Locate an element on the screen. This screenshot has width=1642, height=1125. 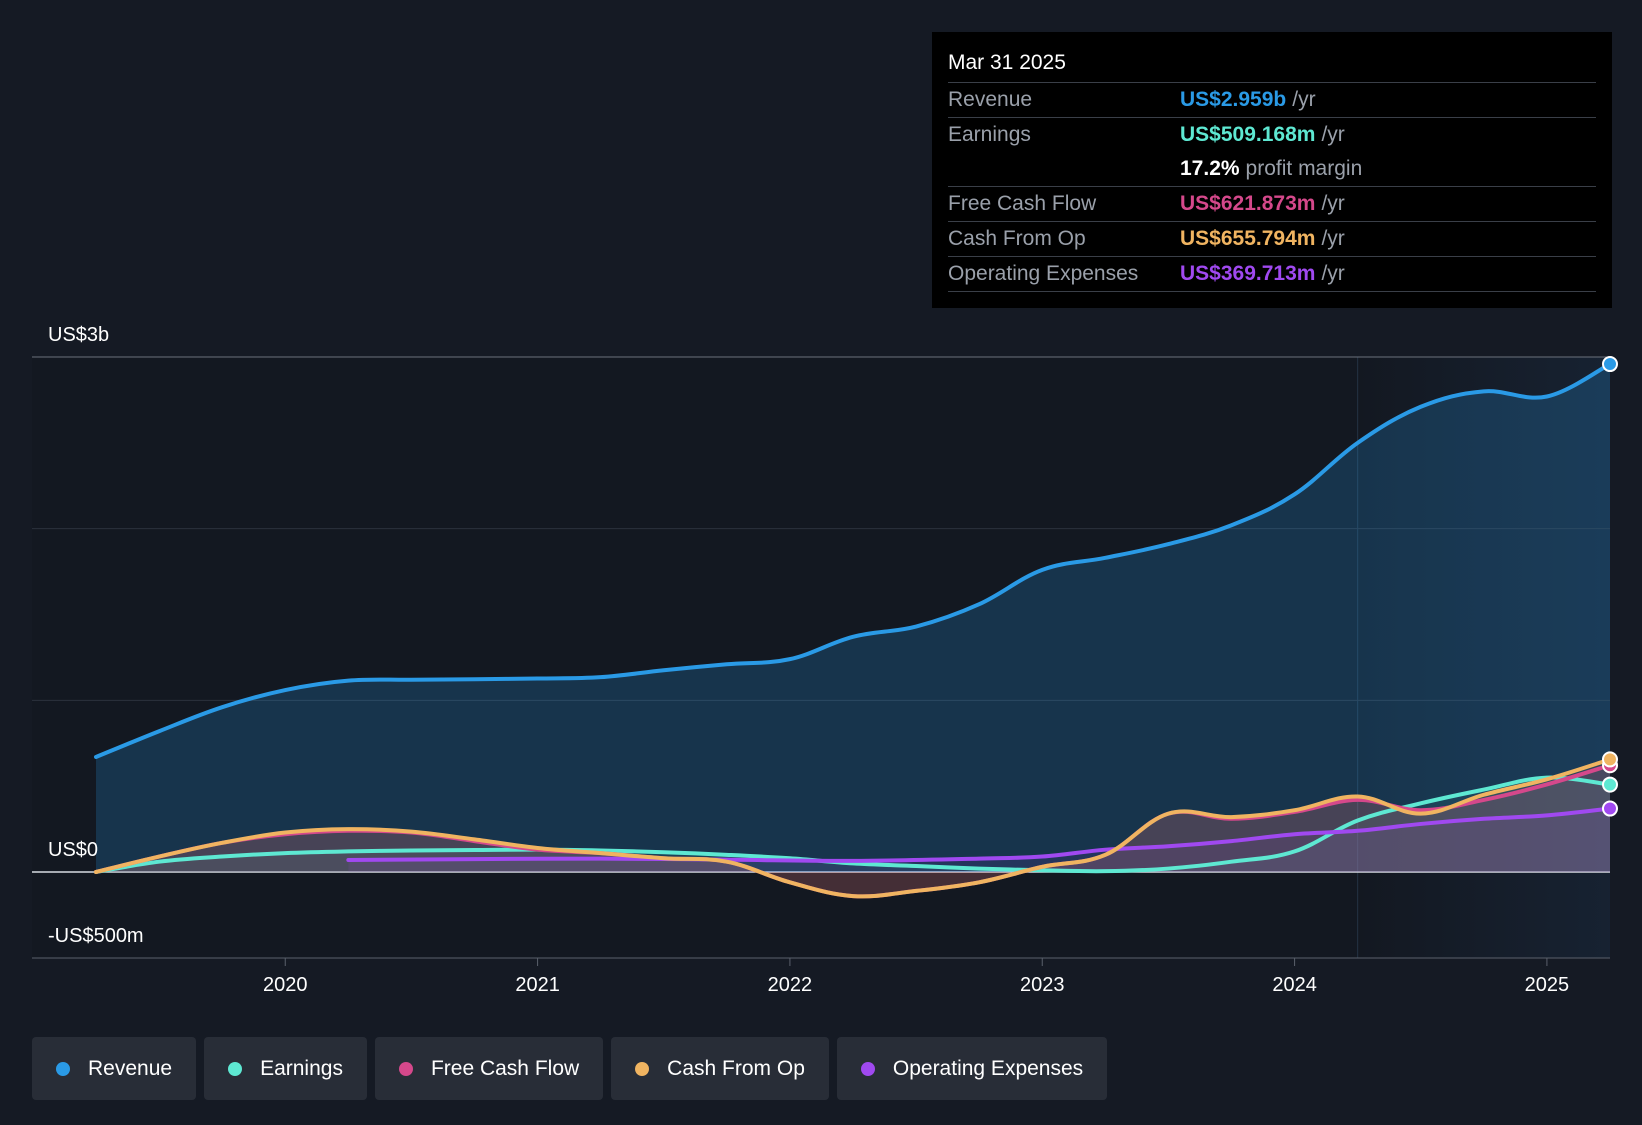
legend-item-operating-expenses: Operating Expenses is located at coordinates (972, 1068).